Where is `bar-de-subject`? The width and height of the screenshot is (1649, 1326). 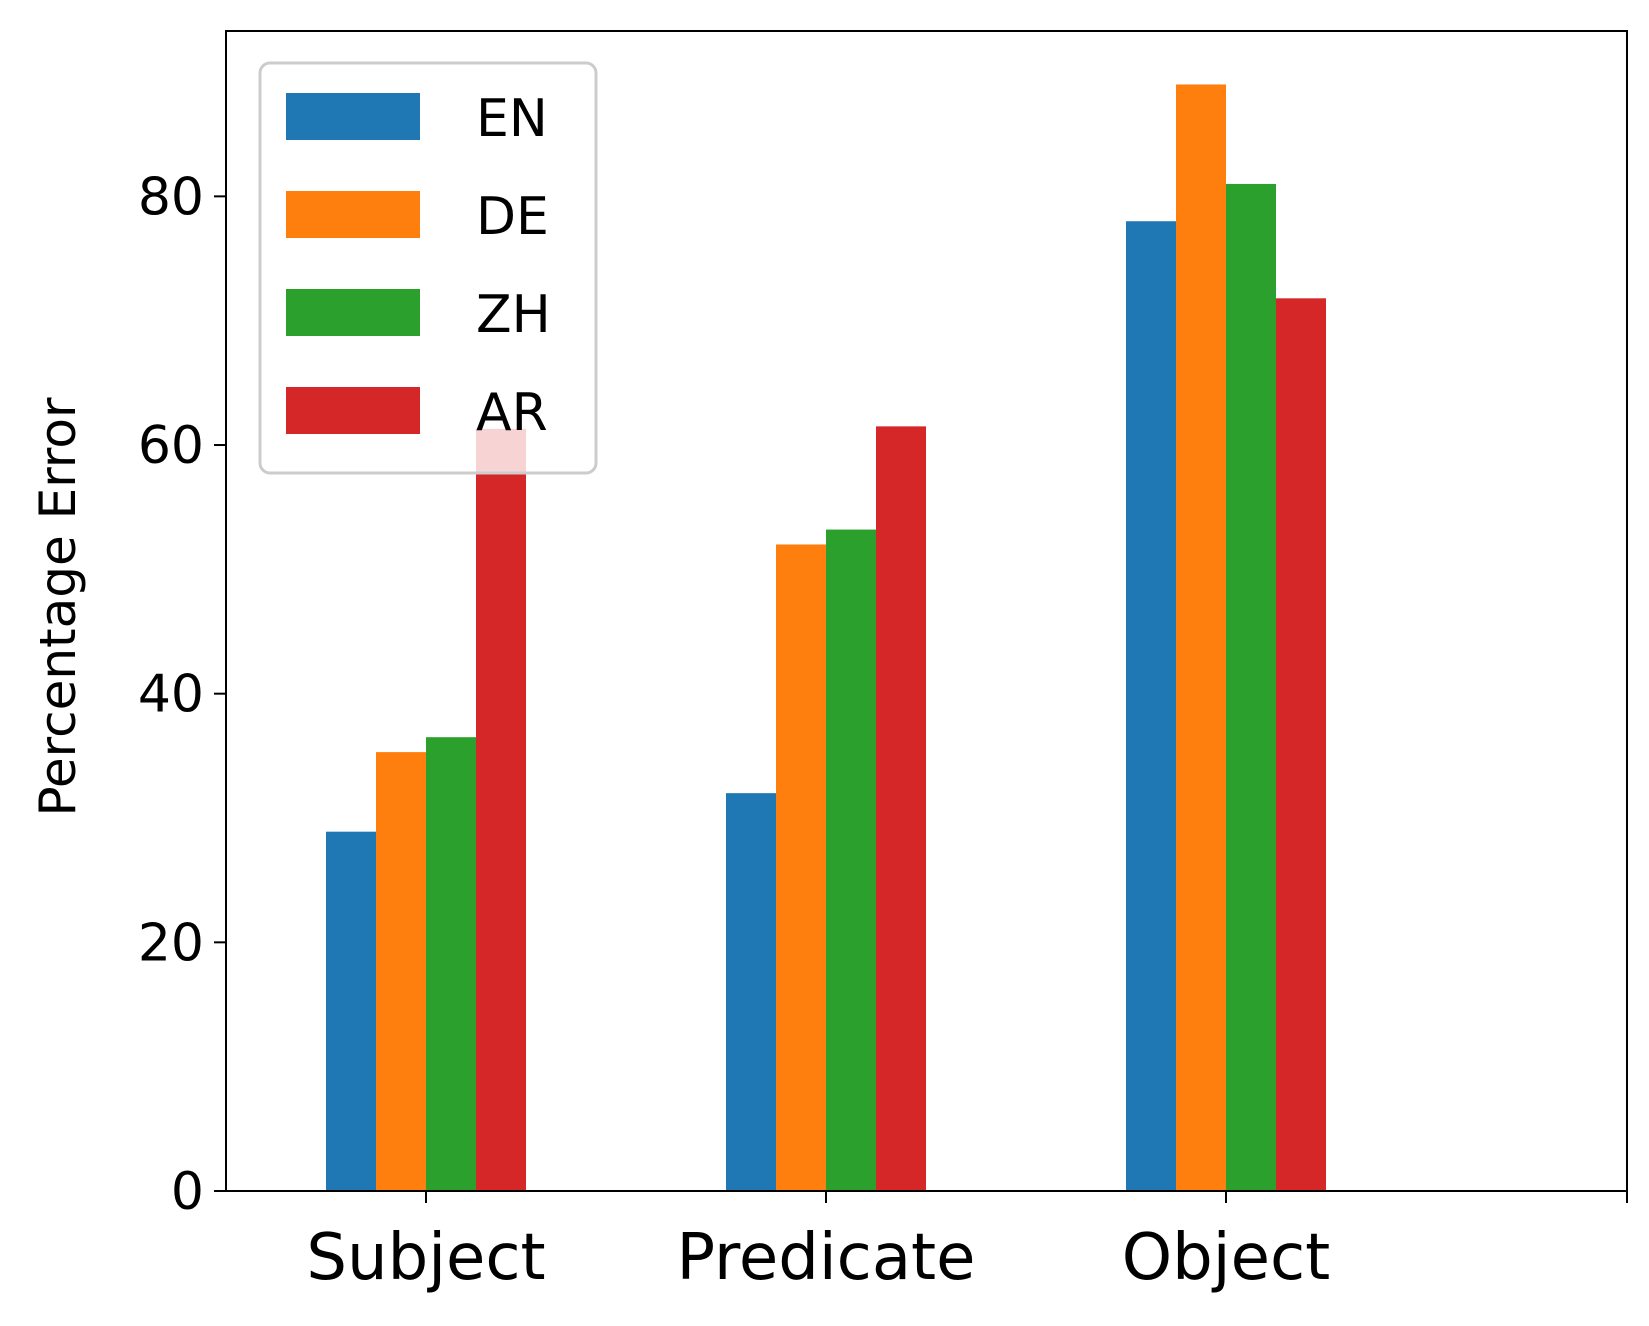 bar-de-subject is located at coordinates (401, 971).